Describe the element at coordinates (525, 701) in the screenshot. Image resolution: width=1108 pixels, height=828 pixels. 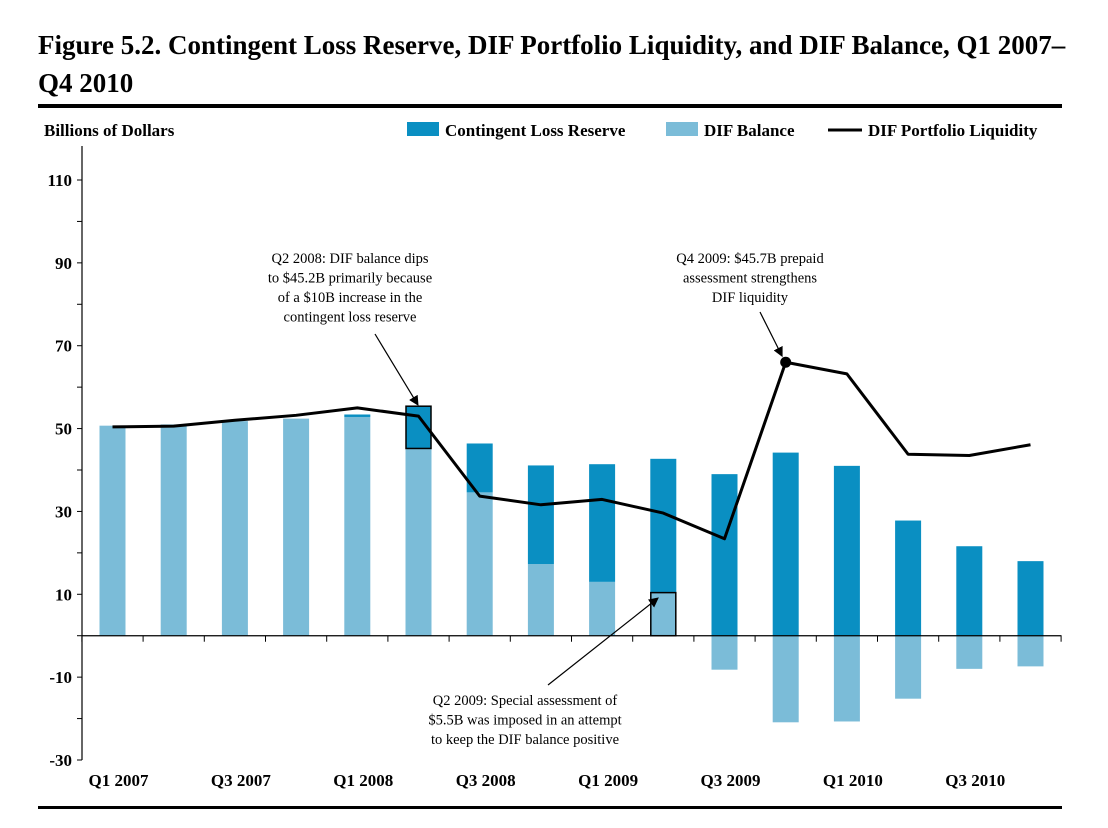
I see `annotation-text: Q2 2009: Special assessment of` at that location.